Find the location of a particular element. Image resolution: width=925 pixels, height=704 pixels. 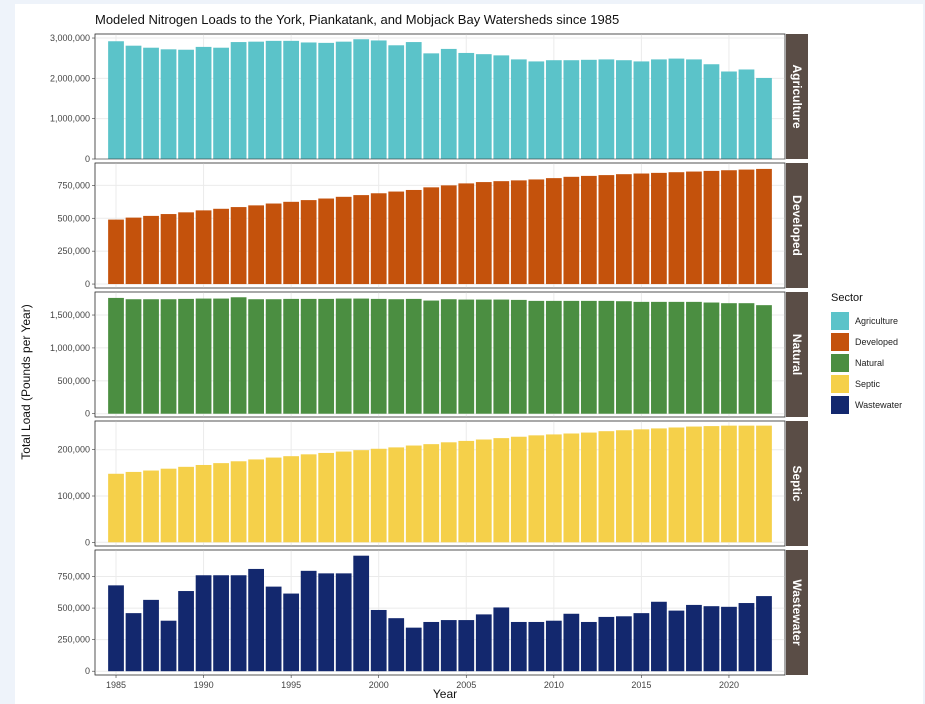

bar-wastewater-2008 is located at coordinates (518, 646).